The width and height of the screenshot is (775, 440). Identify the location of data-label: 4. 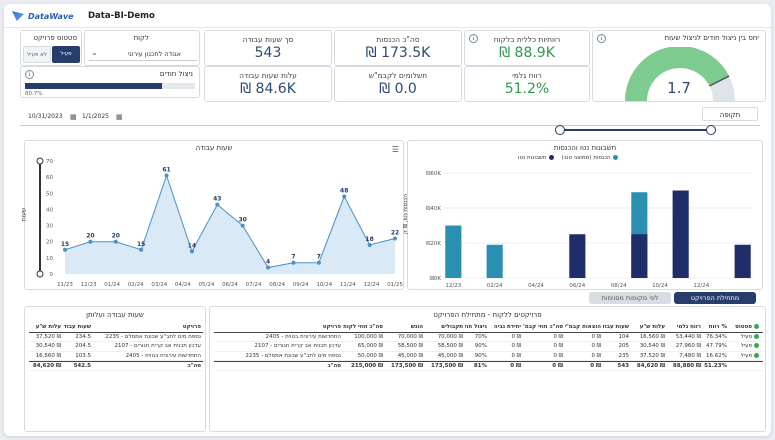
(268, 262).